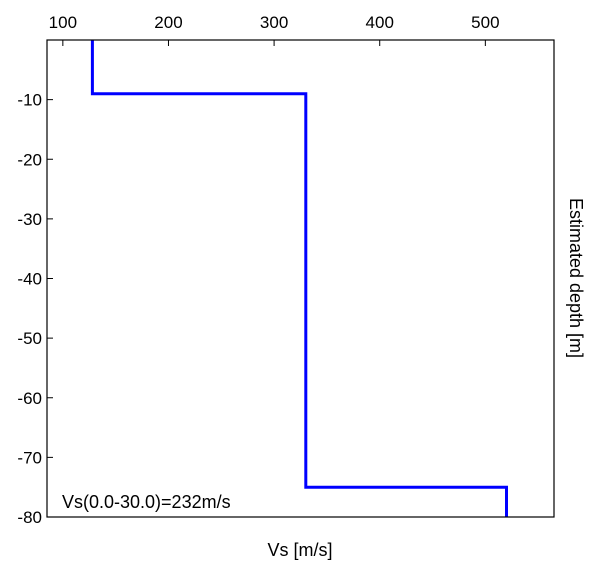  Describe the element at coordinates (29, 398) in the screenshot. I see `y-tick-label: -60` at that location.